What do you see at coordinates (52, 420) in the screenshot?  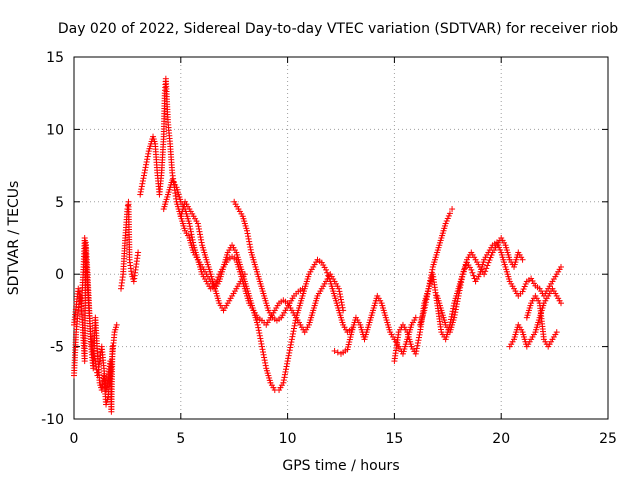 I see `y-tick-label: -10` at bounding box center [52, 420].